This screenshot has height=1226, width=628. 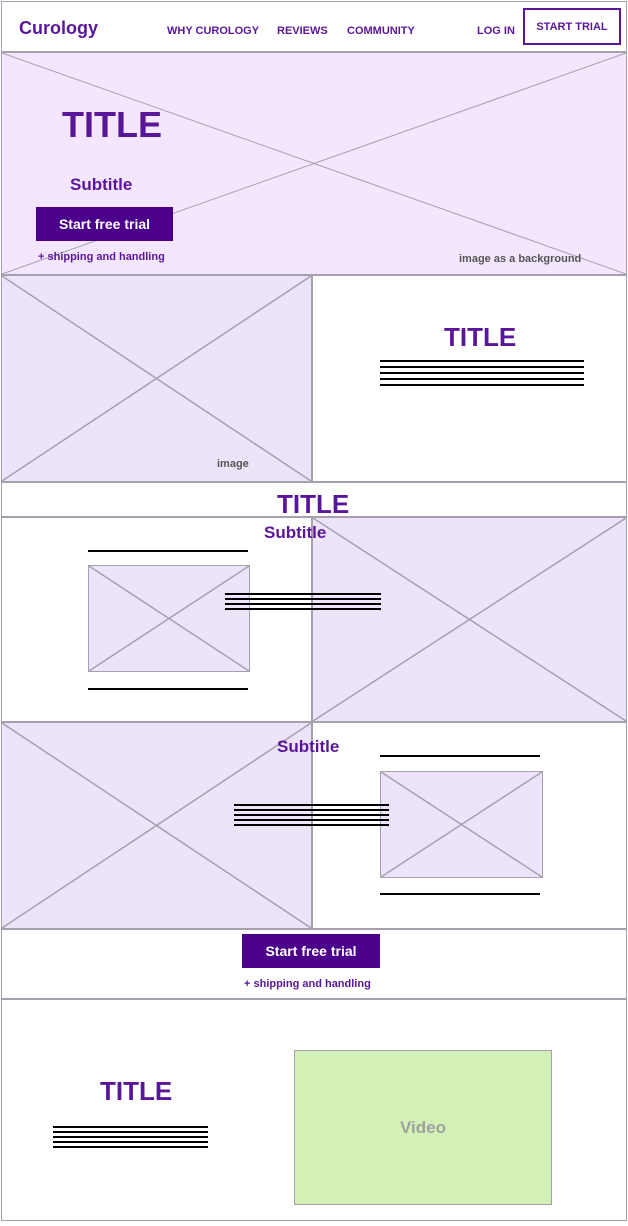 What do you see at coordinates (168, 689) in the screenshot?
I see `section3-bottom-rule` at bounding box center [168, 689].